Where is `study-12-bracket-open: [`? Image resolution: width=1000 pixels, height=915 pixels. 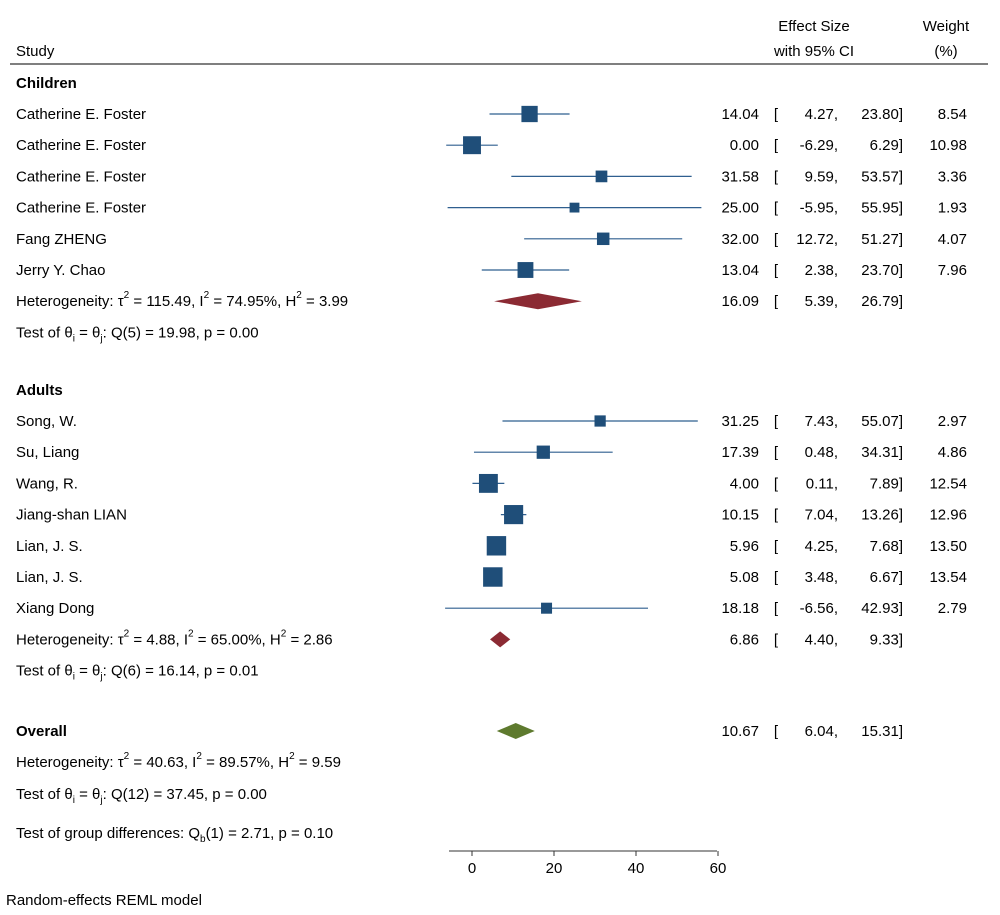
study-12-bracket-open: [ is located at coordinates (776, 577).